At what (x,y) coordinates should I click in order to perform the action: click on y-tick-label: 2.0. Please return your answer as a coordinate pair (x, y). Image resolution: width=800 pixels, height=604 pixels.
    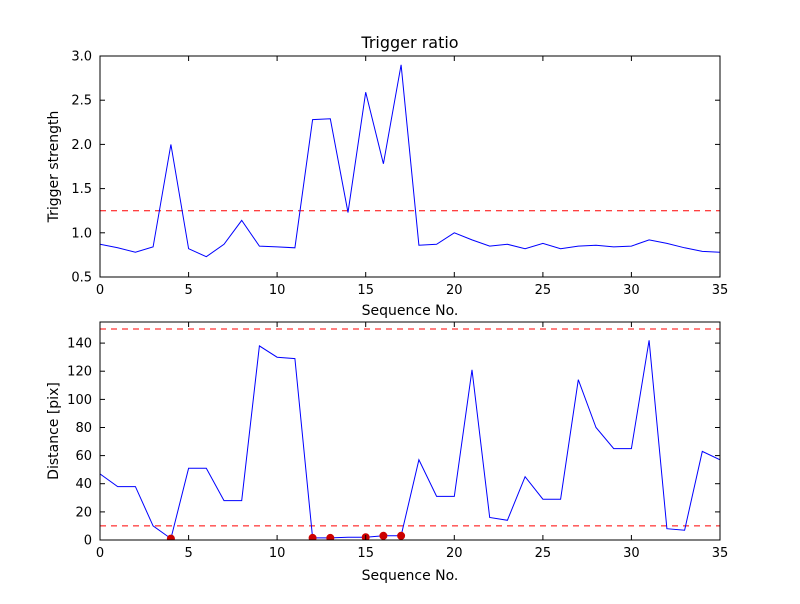
    Looking at the image, I should click on (81, 145).